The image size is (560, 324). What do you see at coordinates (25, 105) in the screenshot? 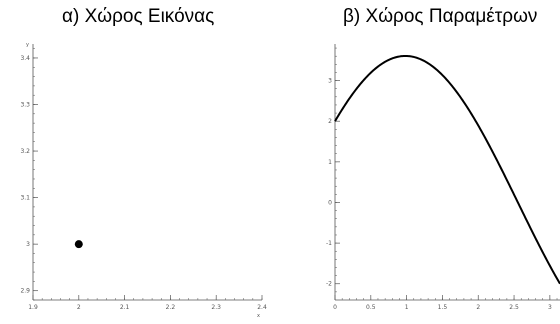
I see `y-tick-label: 3.3` at bounding box center [25, 105].